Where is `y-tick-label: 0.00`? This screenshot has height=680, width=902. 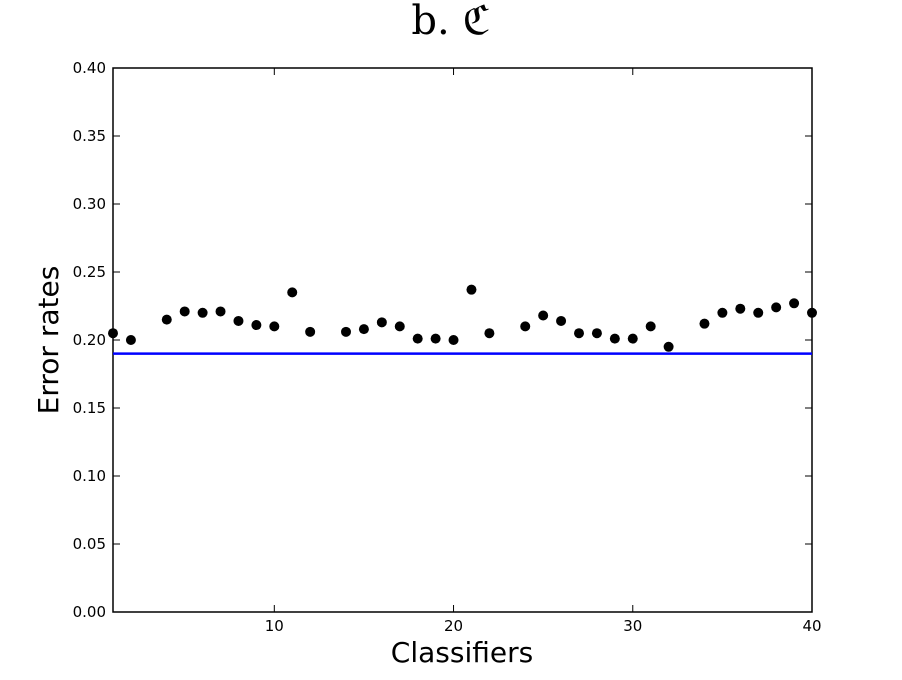 y-tick-label: 0.00 is located at coordinates (89, 612).